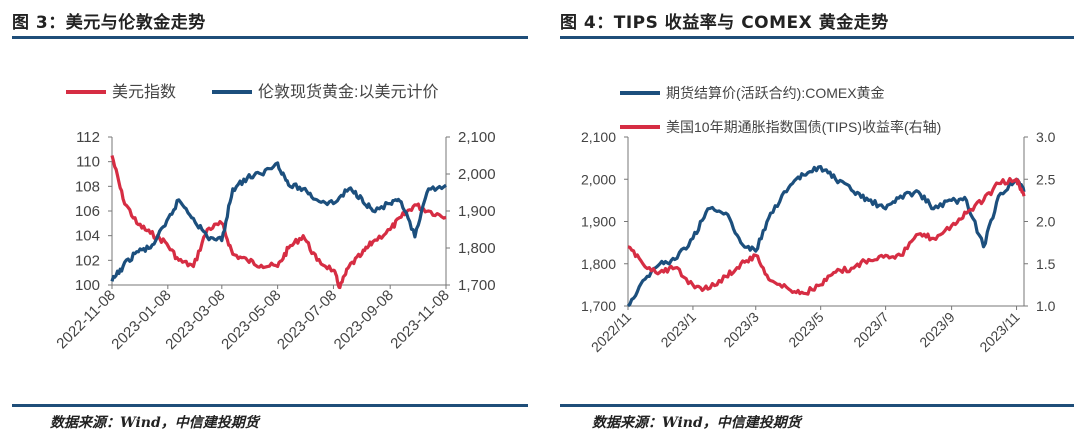  Describe the element at coordinates (87, 186) in the screenshot. I see `y-tick-label-left: 108` at that location.